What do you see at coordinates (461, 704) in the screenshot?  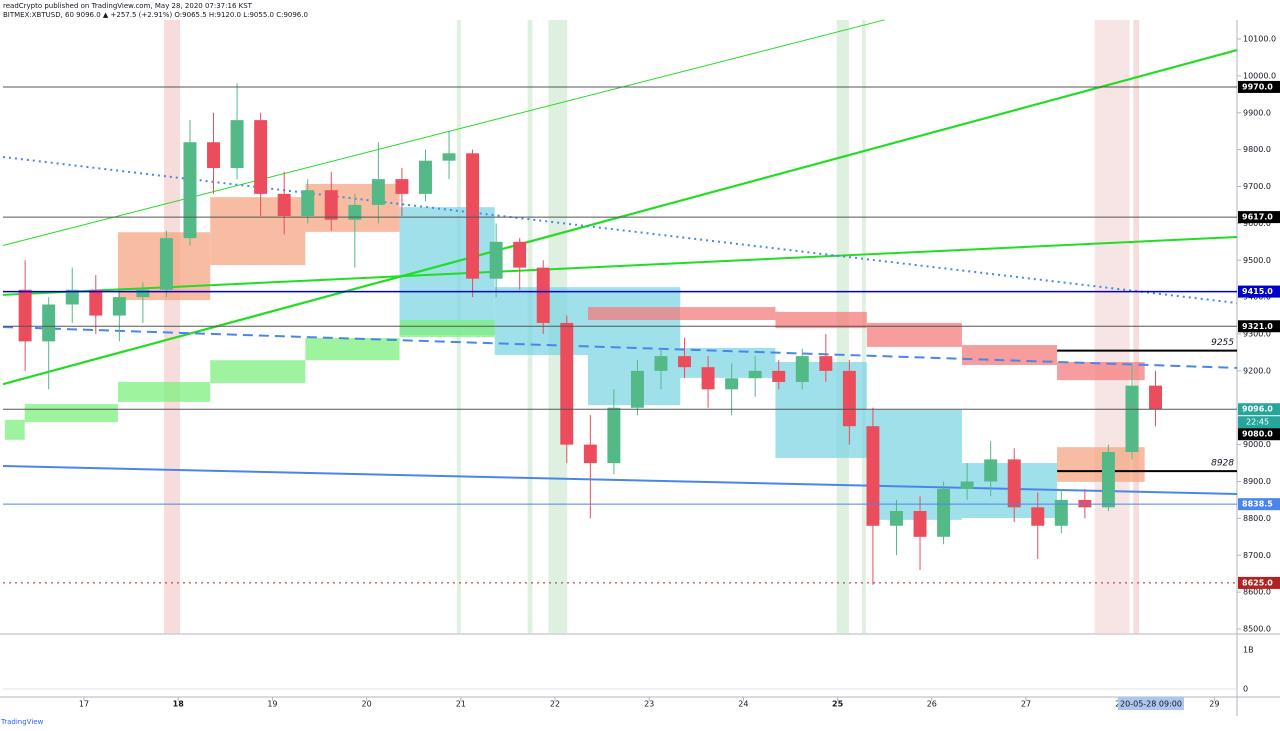 I see `x-tick-label: 21` at bounding box center [461, 704].